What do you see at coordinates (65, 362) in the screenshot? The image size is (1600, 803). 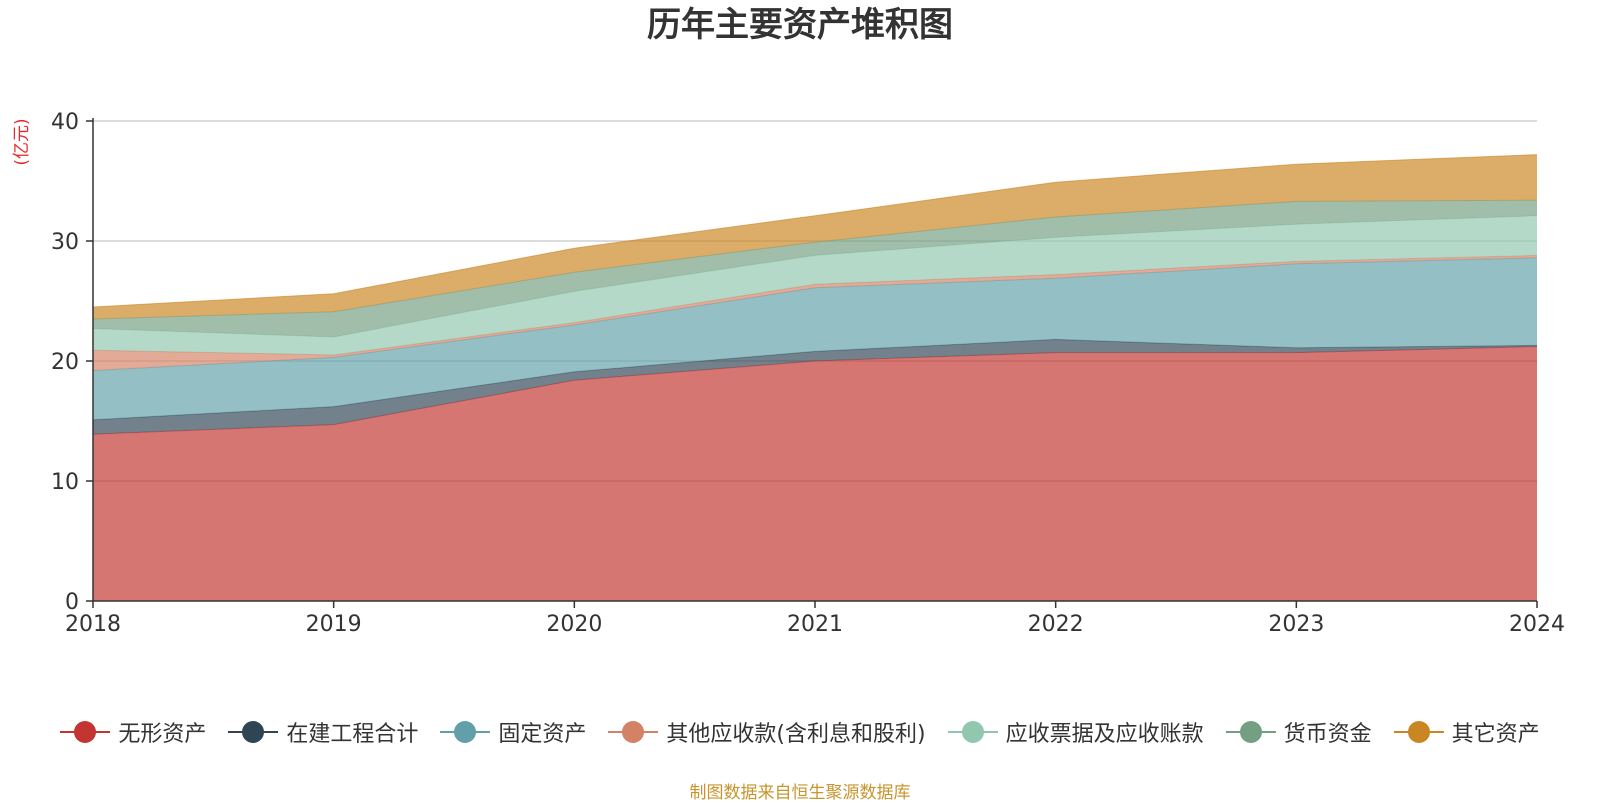 I see `y-tick-label: 20` at bounding box center [65, 362].